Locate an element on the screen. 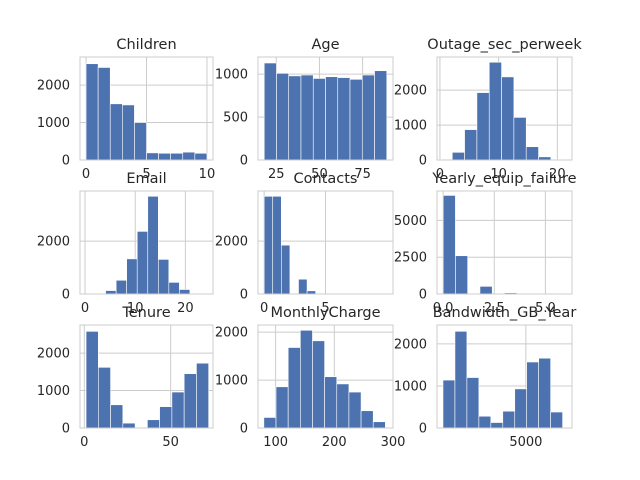 The image size is (640, 480). panel-title: Age is located at coordinates (325, 45).